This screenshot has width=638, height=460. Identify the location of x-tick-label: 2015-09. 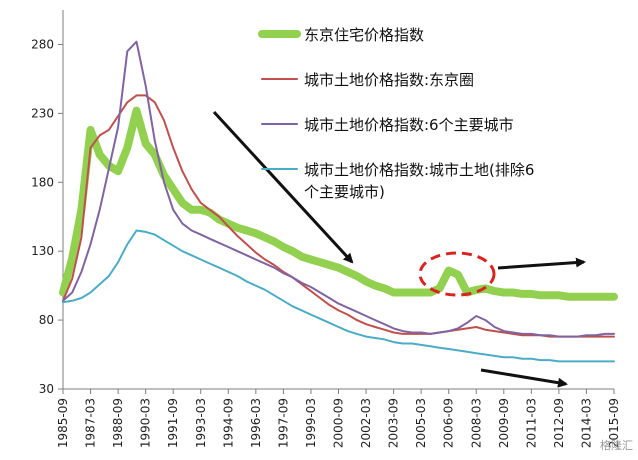
(614, 423).